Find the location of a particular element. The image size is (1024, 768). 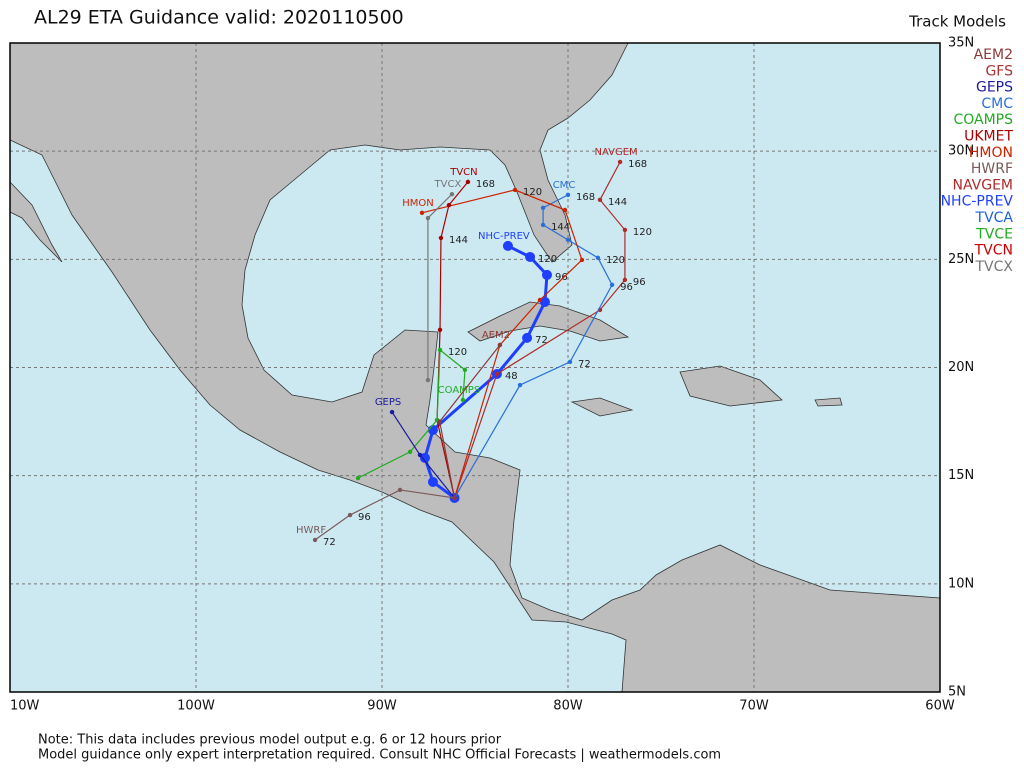

legend-entry: GFS is located at coordinates (999, 71).